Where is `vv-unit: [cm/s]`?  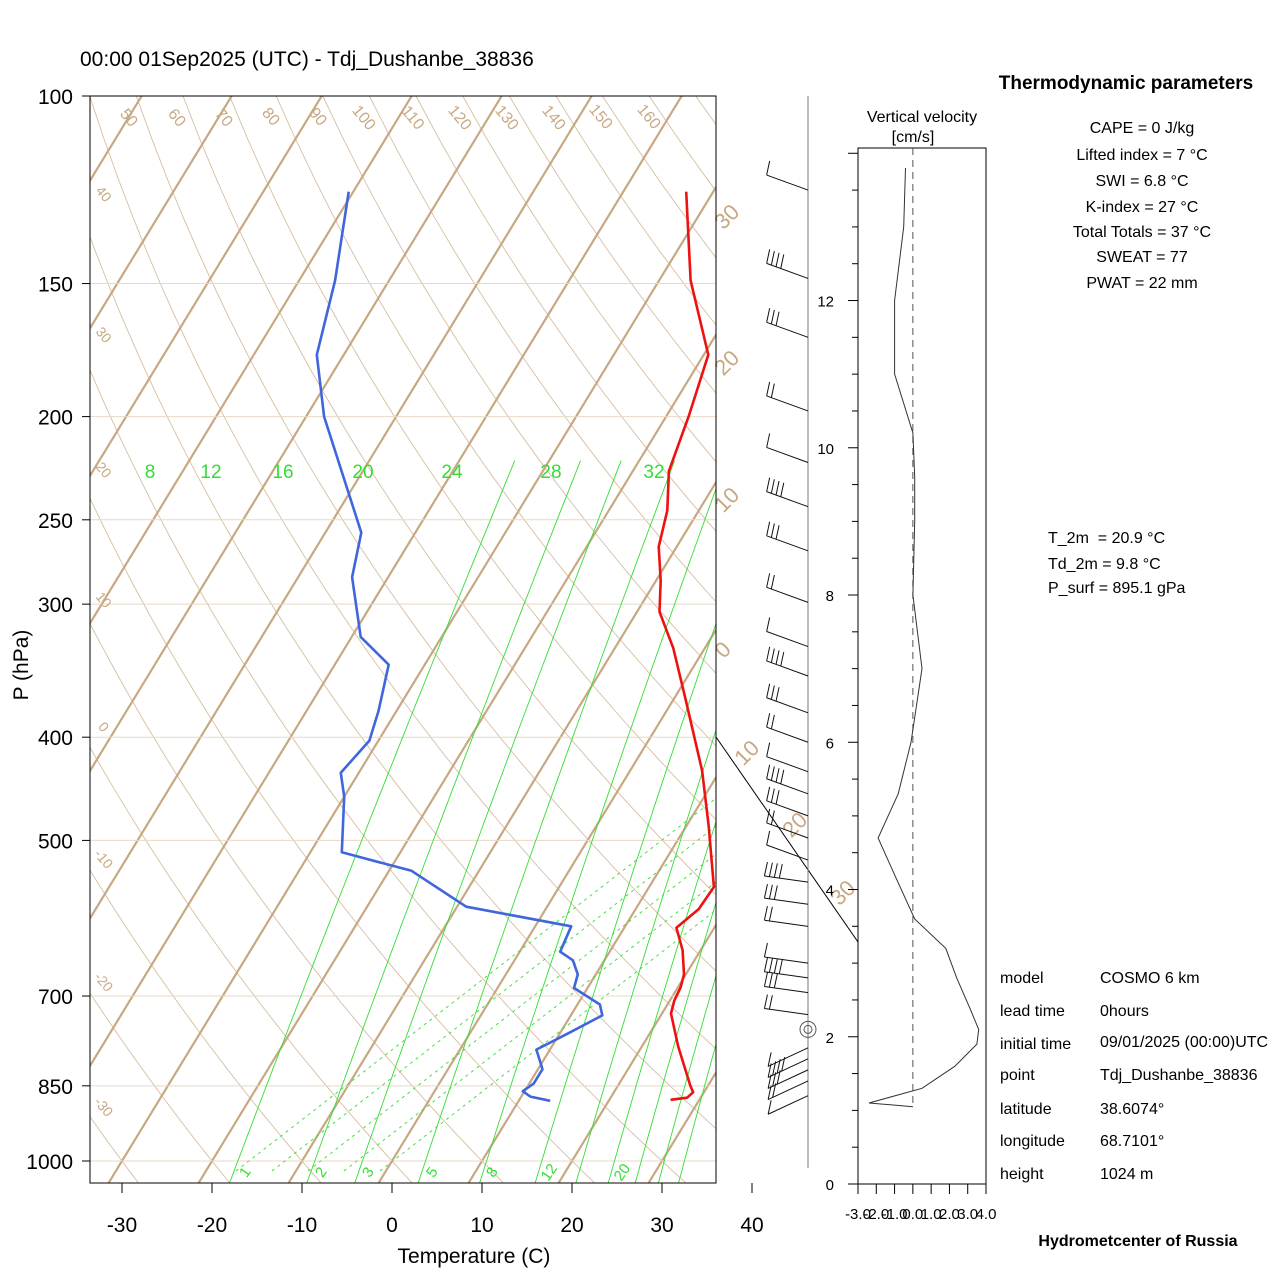
vv-unit: [cm/s] is located at coordinates (913, 137).